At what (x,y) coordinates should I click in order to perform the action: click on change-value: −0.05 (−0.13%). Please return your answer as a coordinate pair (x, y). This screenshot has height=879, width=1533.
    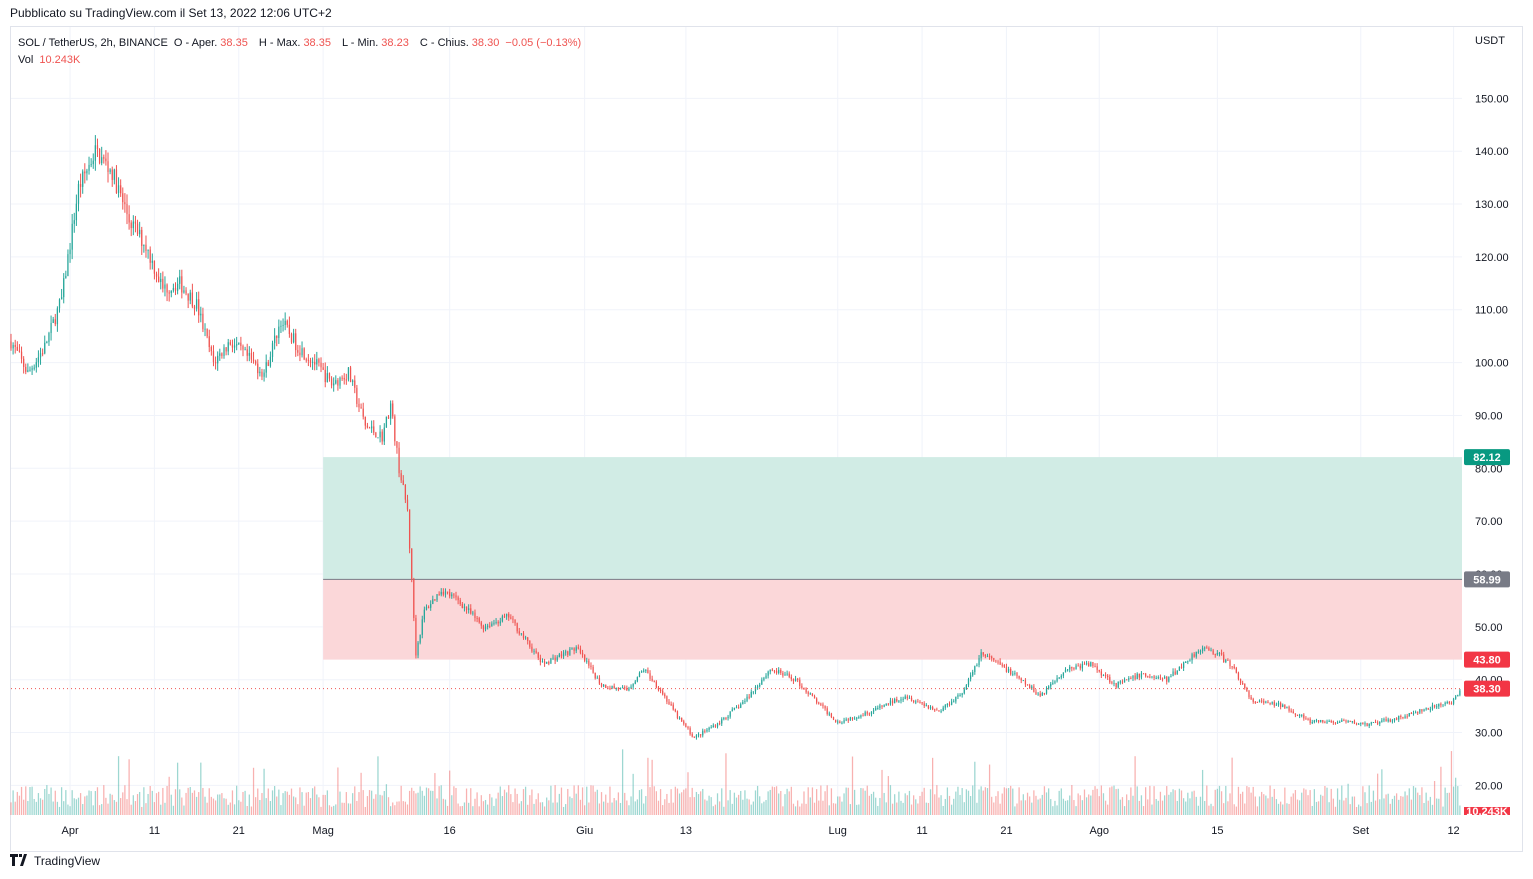
    Looking at the image, I should click on (543, 43).